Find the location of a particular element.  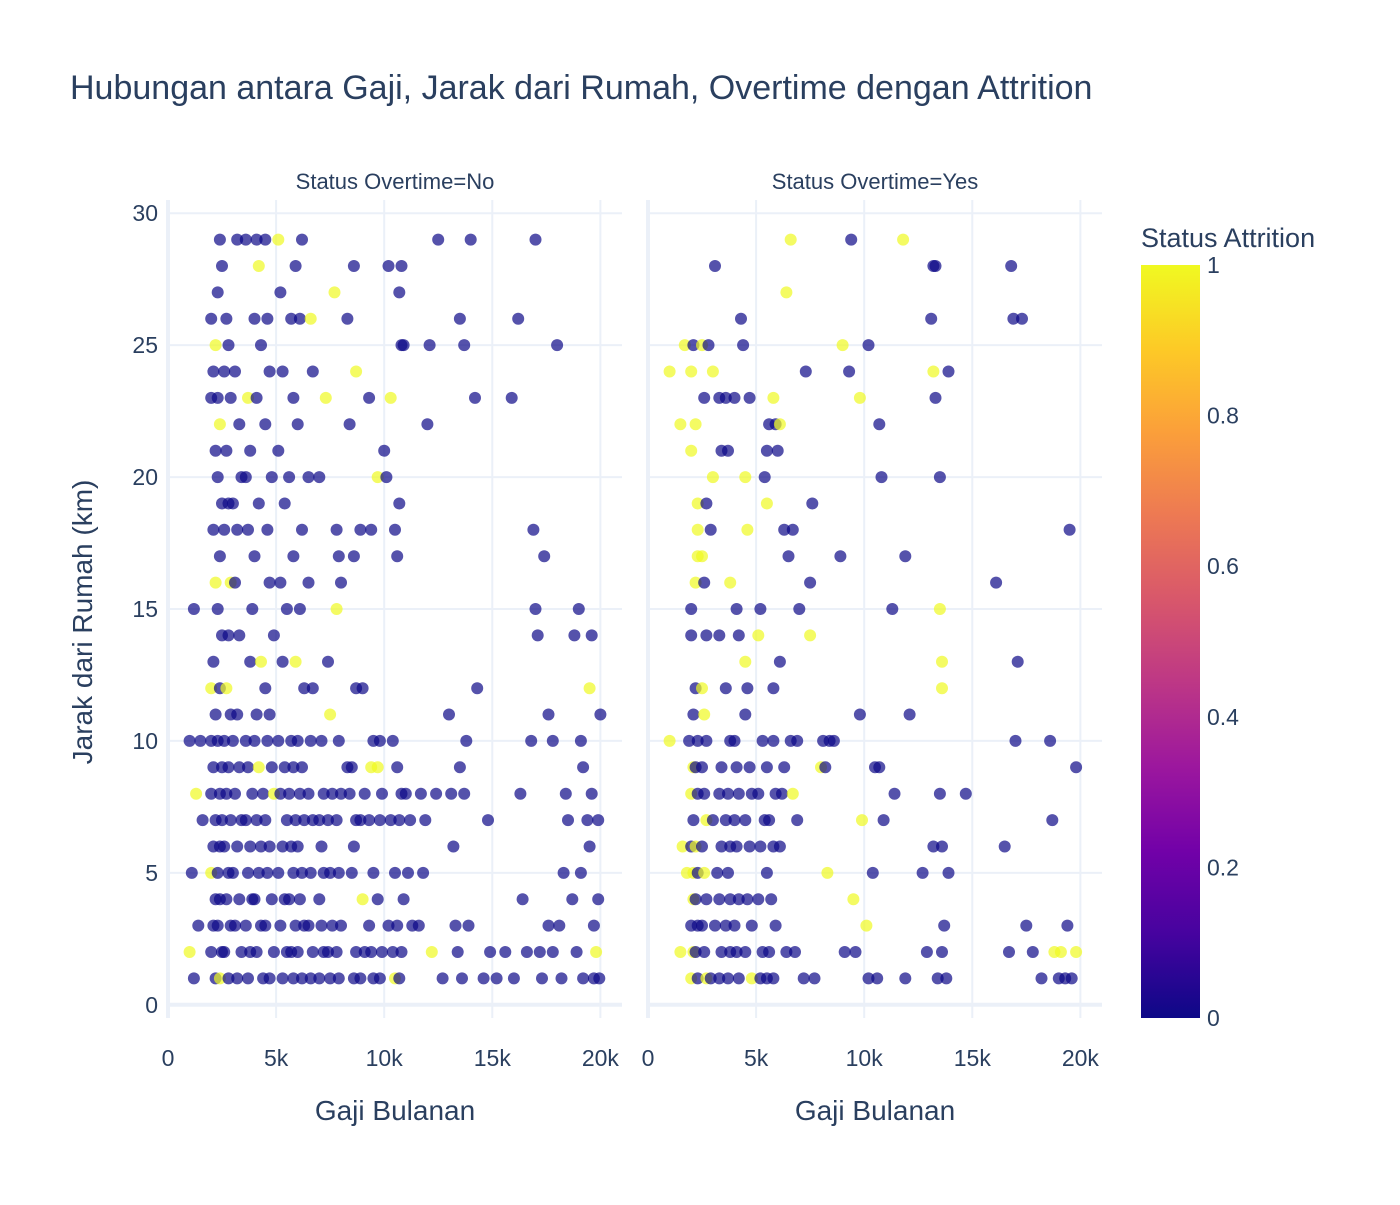

x-tick-label: 0 is located at coordinates (168, 1058).